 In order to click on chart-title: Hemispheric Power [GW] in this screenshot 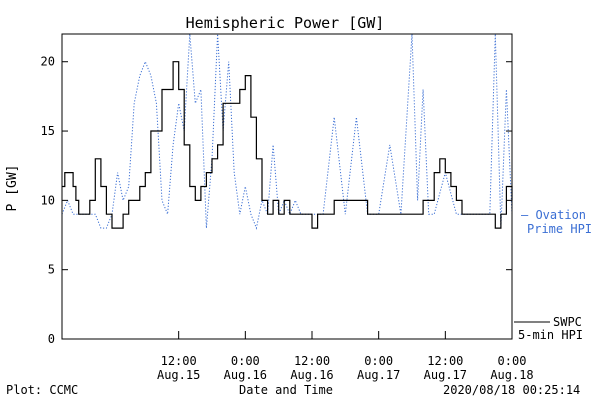, I will do `click(285, 23)`.